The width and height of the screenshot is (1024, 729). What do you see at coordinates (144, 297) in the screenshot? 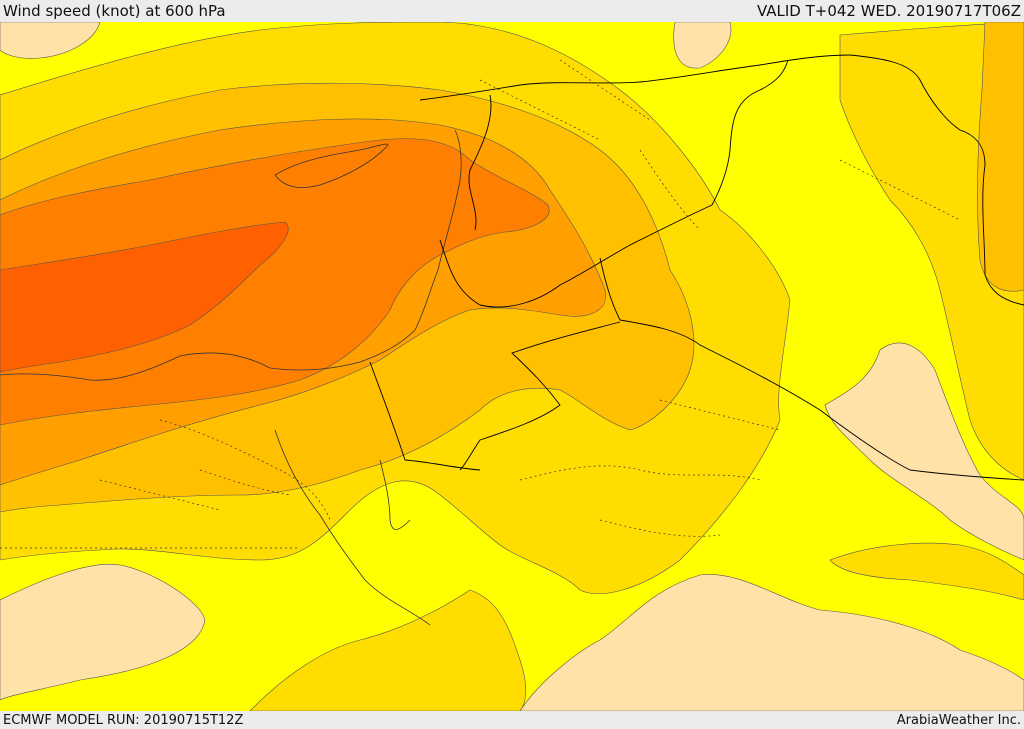
I see `band-6-core` at bounding box center [144, 297].